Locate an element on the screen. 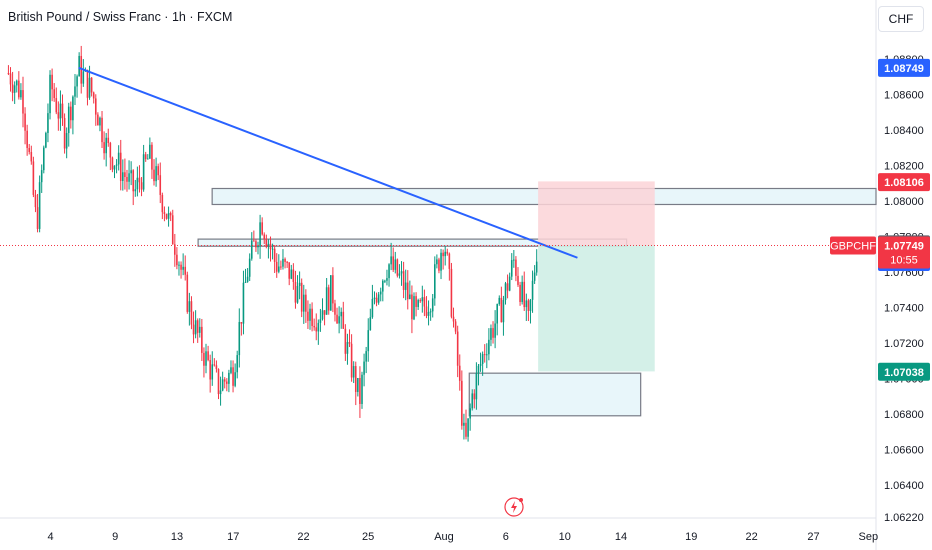 The width and height of the screenshot is (932, 550). currency-button: CHF is located at coordinates (901, 19).